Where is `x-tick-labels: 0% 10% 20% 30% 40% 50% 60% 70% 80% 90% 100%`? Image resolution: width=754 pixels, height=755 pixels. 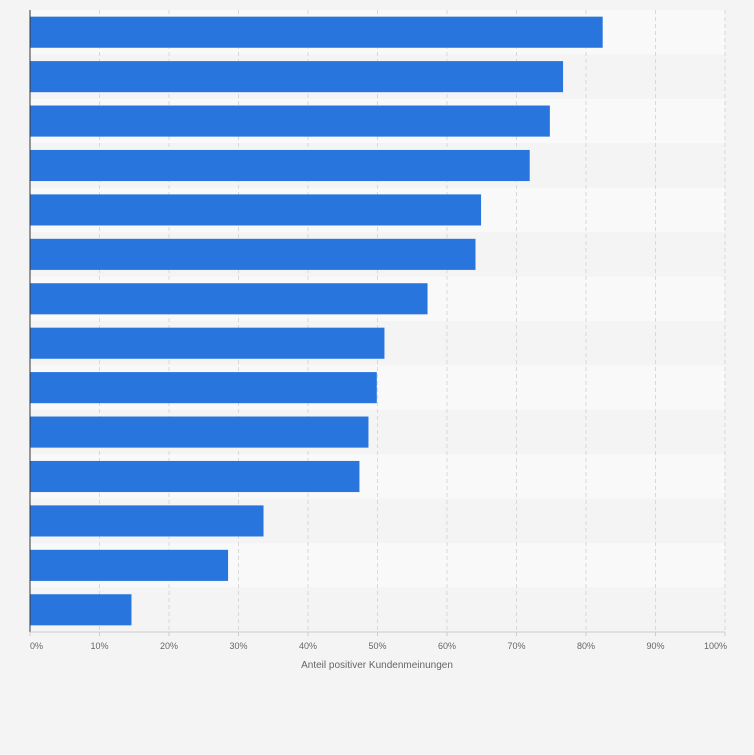
x-tick-labels: 0% 10% 20% 30% 40% 50% 60% 70% 80% 90% 100% is located at coordinates (378, 646).